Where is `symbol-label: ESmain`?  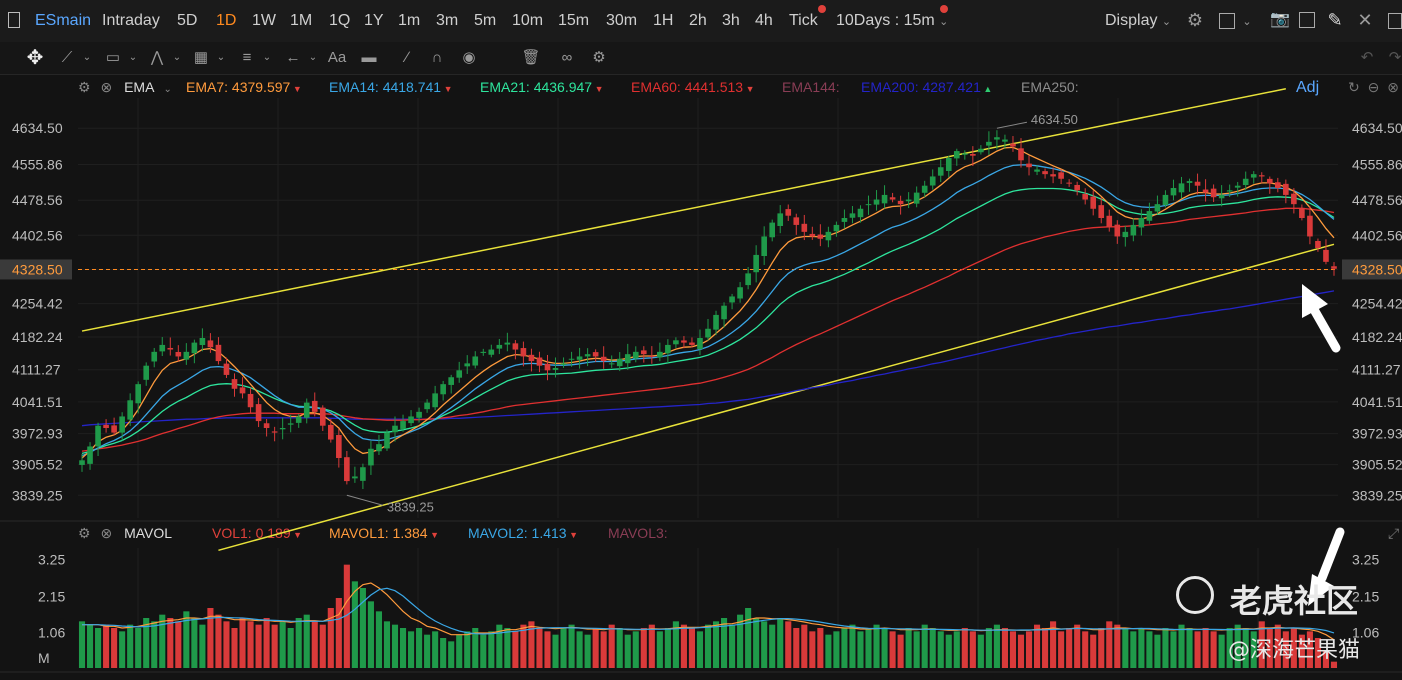 symbol-label: ESmain is located at coordinates (63, 20).